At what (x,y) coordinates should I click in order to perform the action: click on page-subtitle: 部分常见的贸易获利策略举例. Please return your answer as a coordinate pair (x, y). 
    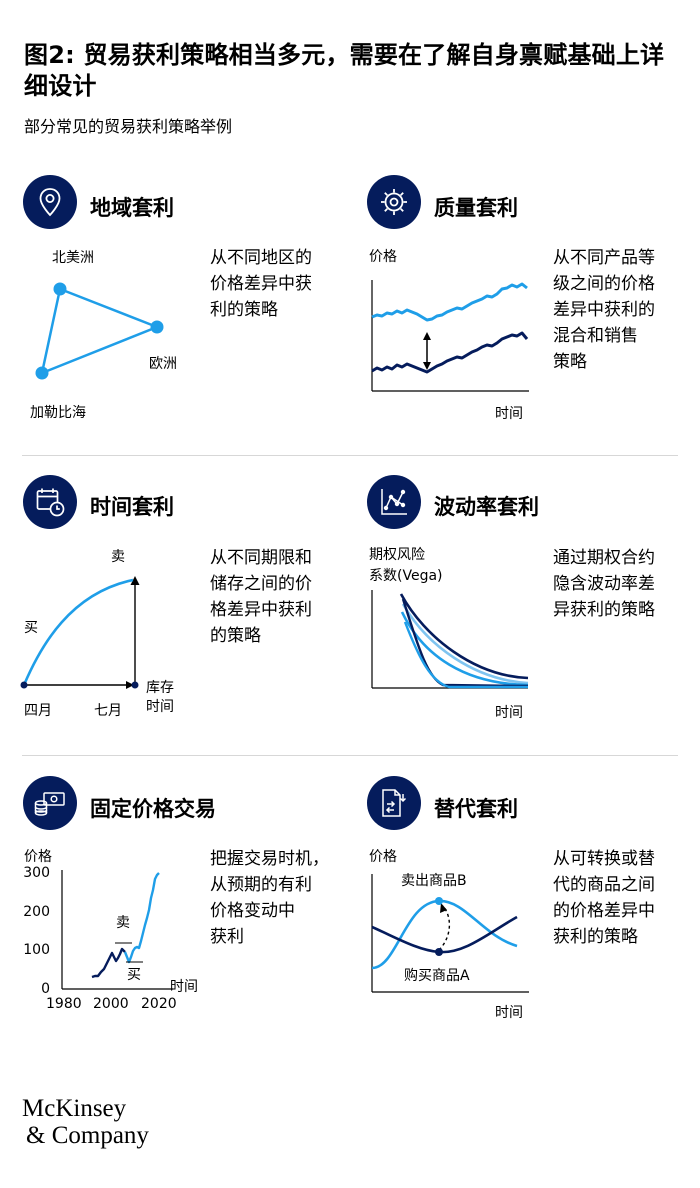
    Looking at the image, I should click on (128, 126).